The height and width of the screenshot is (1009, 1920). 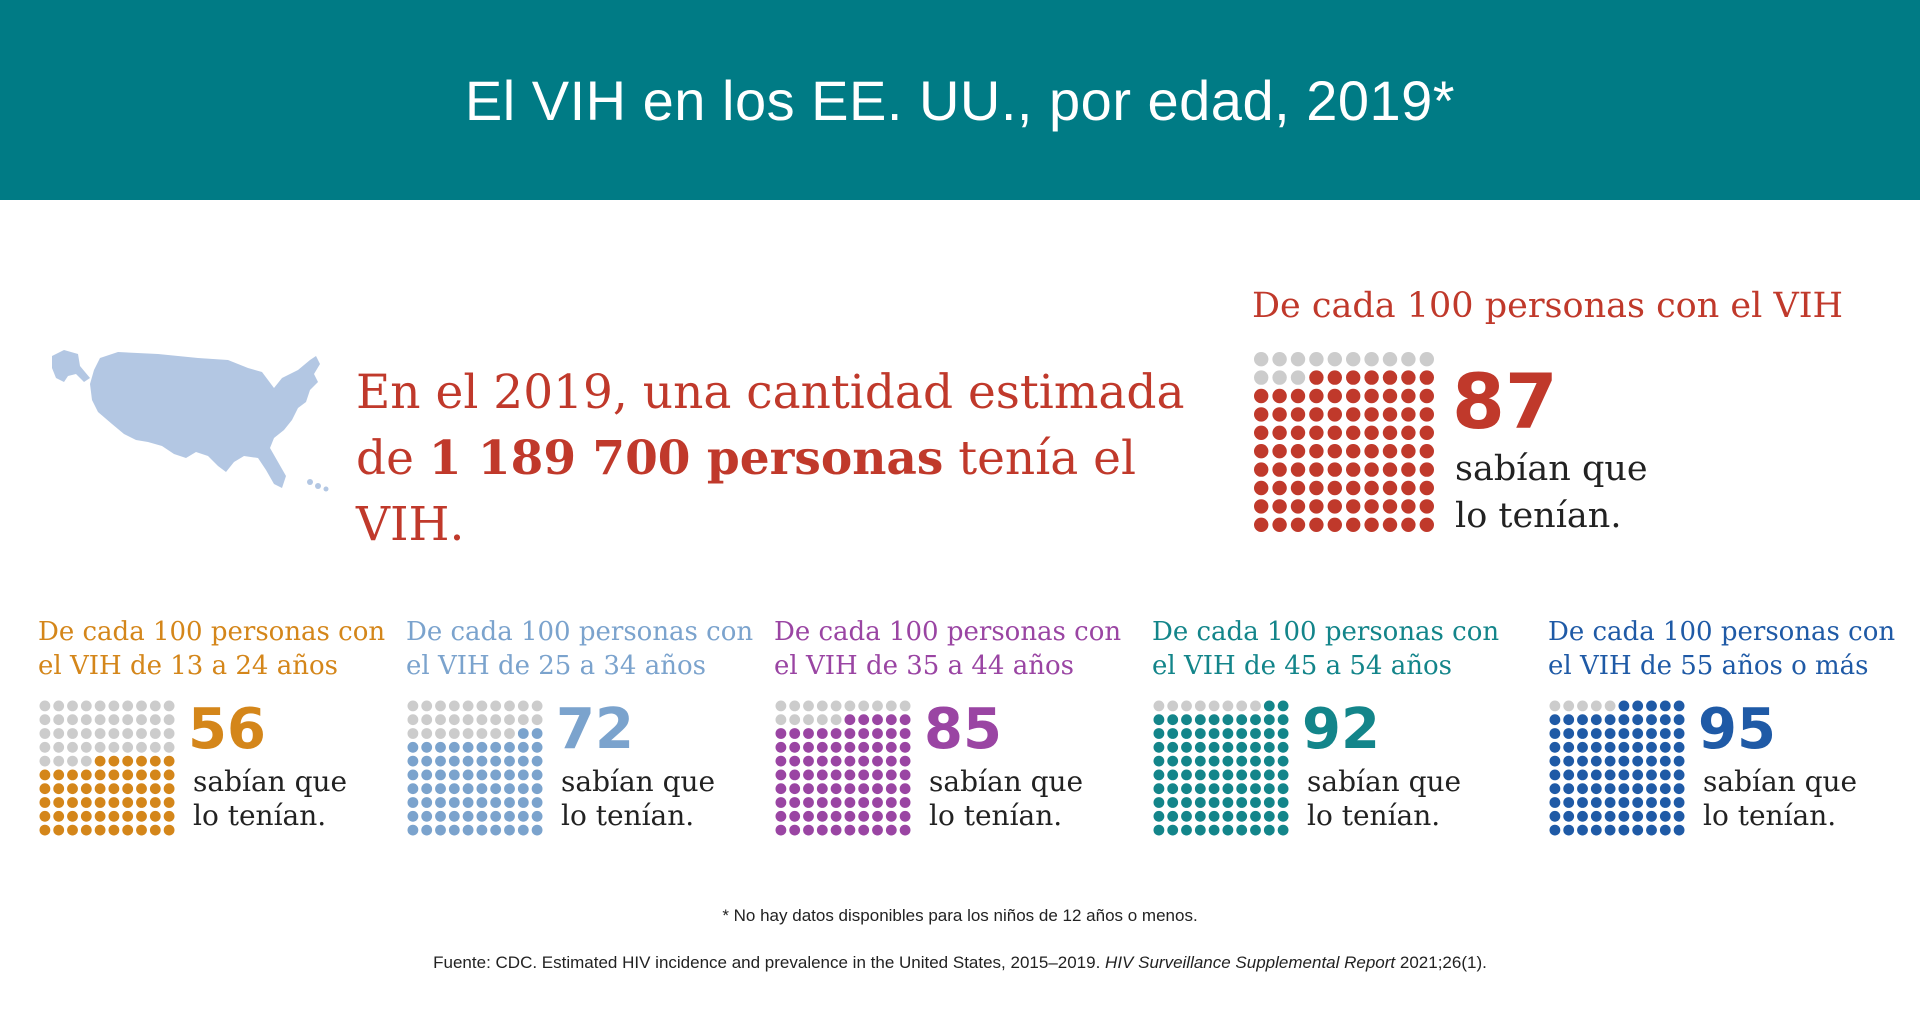 I want to click on overall-caption-line-1: sabían que, so click(x=1551, y=469).